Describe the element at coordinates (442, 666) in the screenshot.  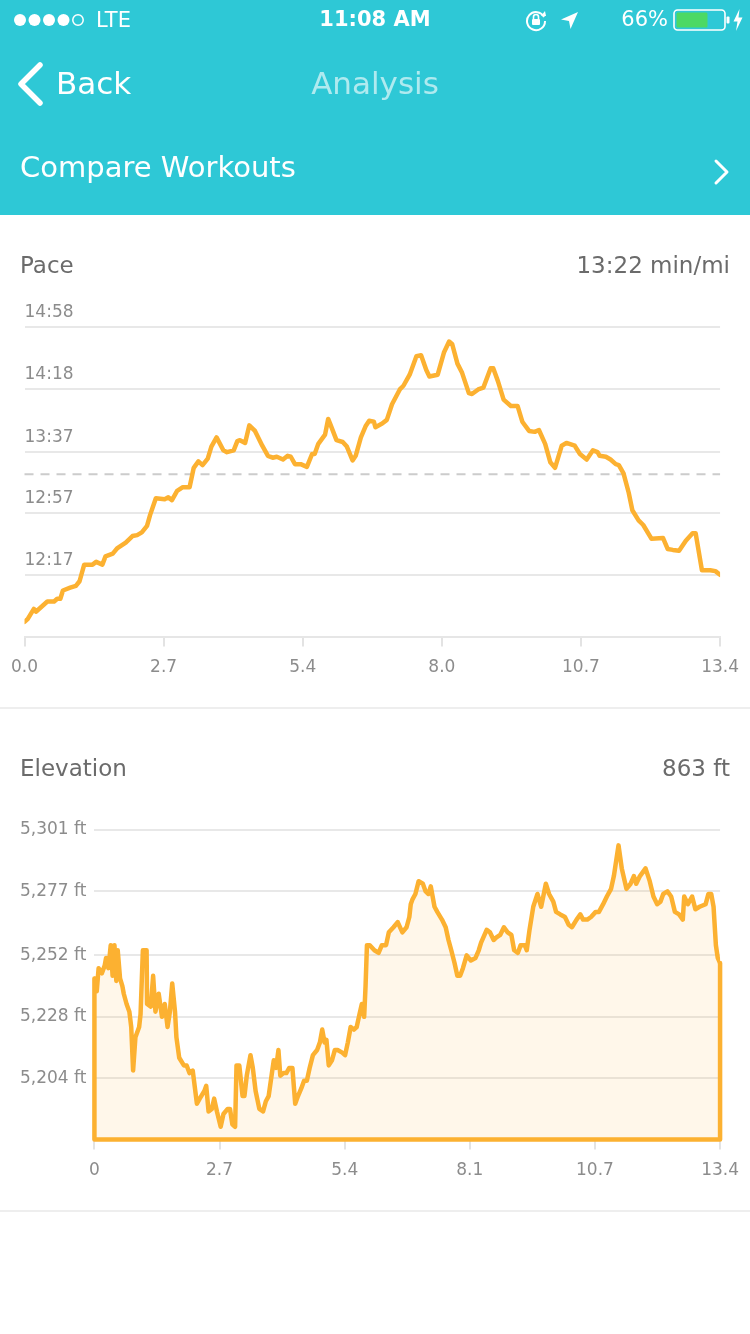
I see `x-tick-label: 8.0` at that location.